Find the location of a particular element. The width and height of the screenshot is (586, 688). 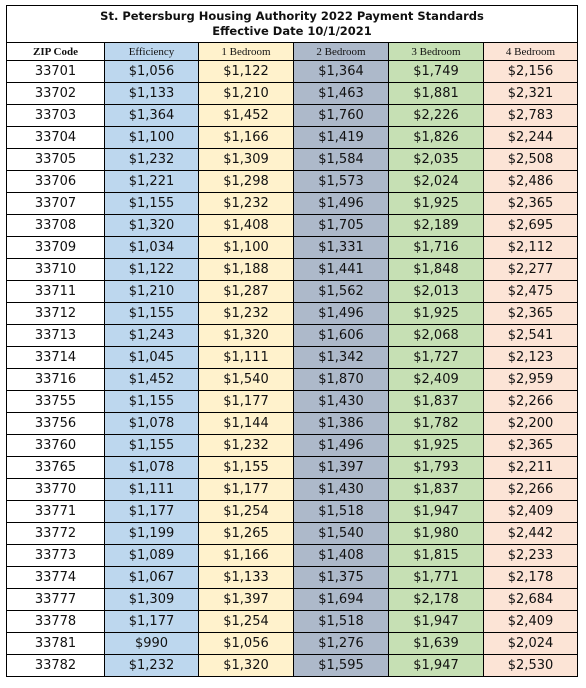

table-row: 33716 $1,452 $1,540 $1,870 $2,409 $2,959 is located at coordinates (292, 379).